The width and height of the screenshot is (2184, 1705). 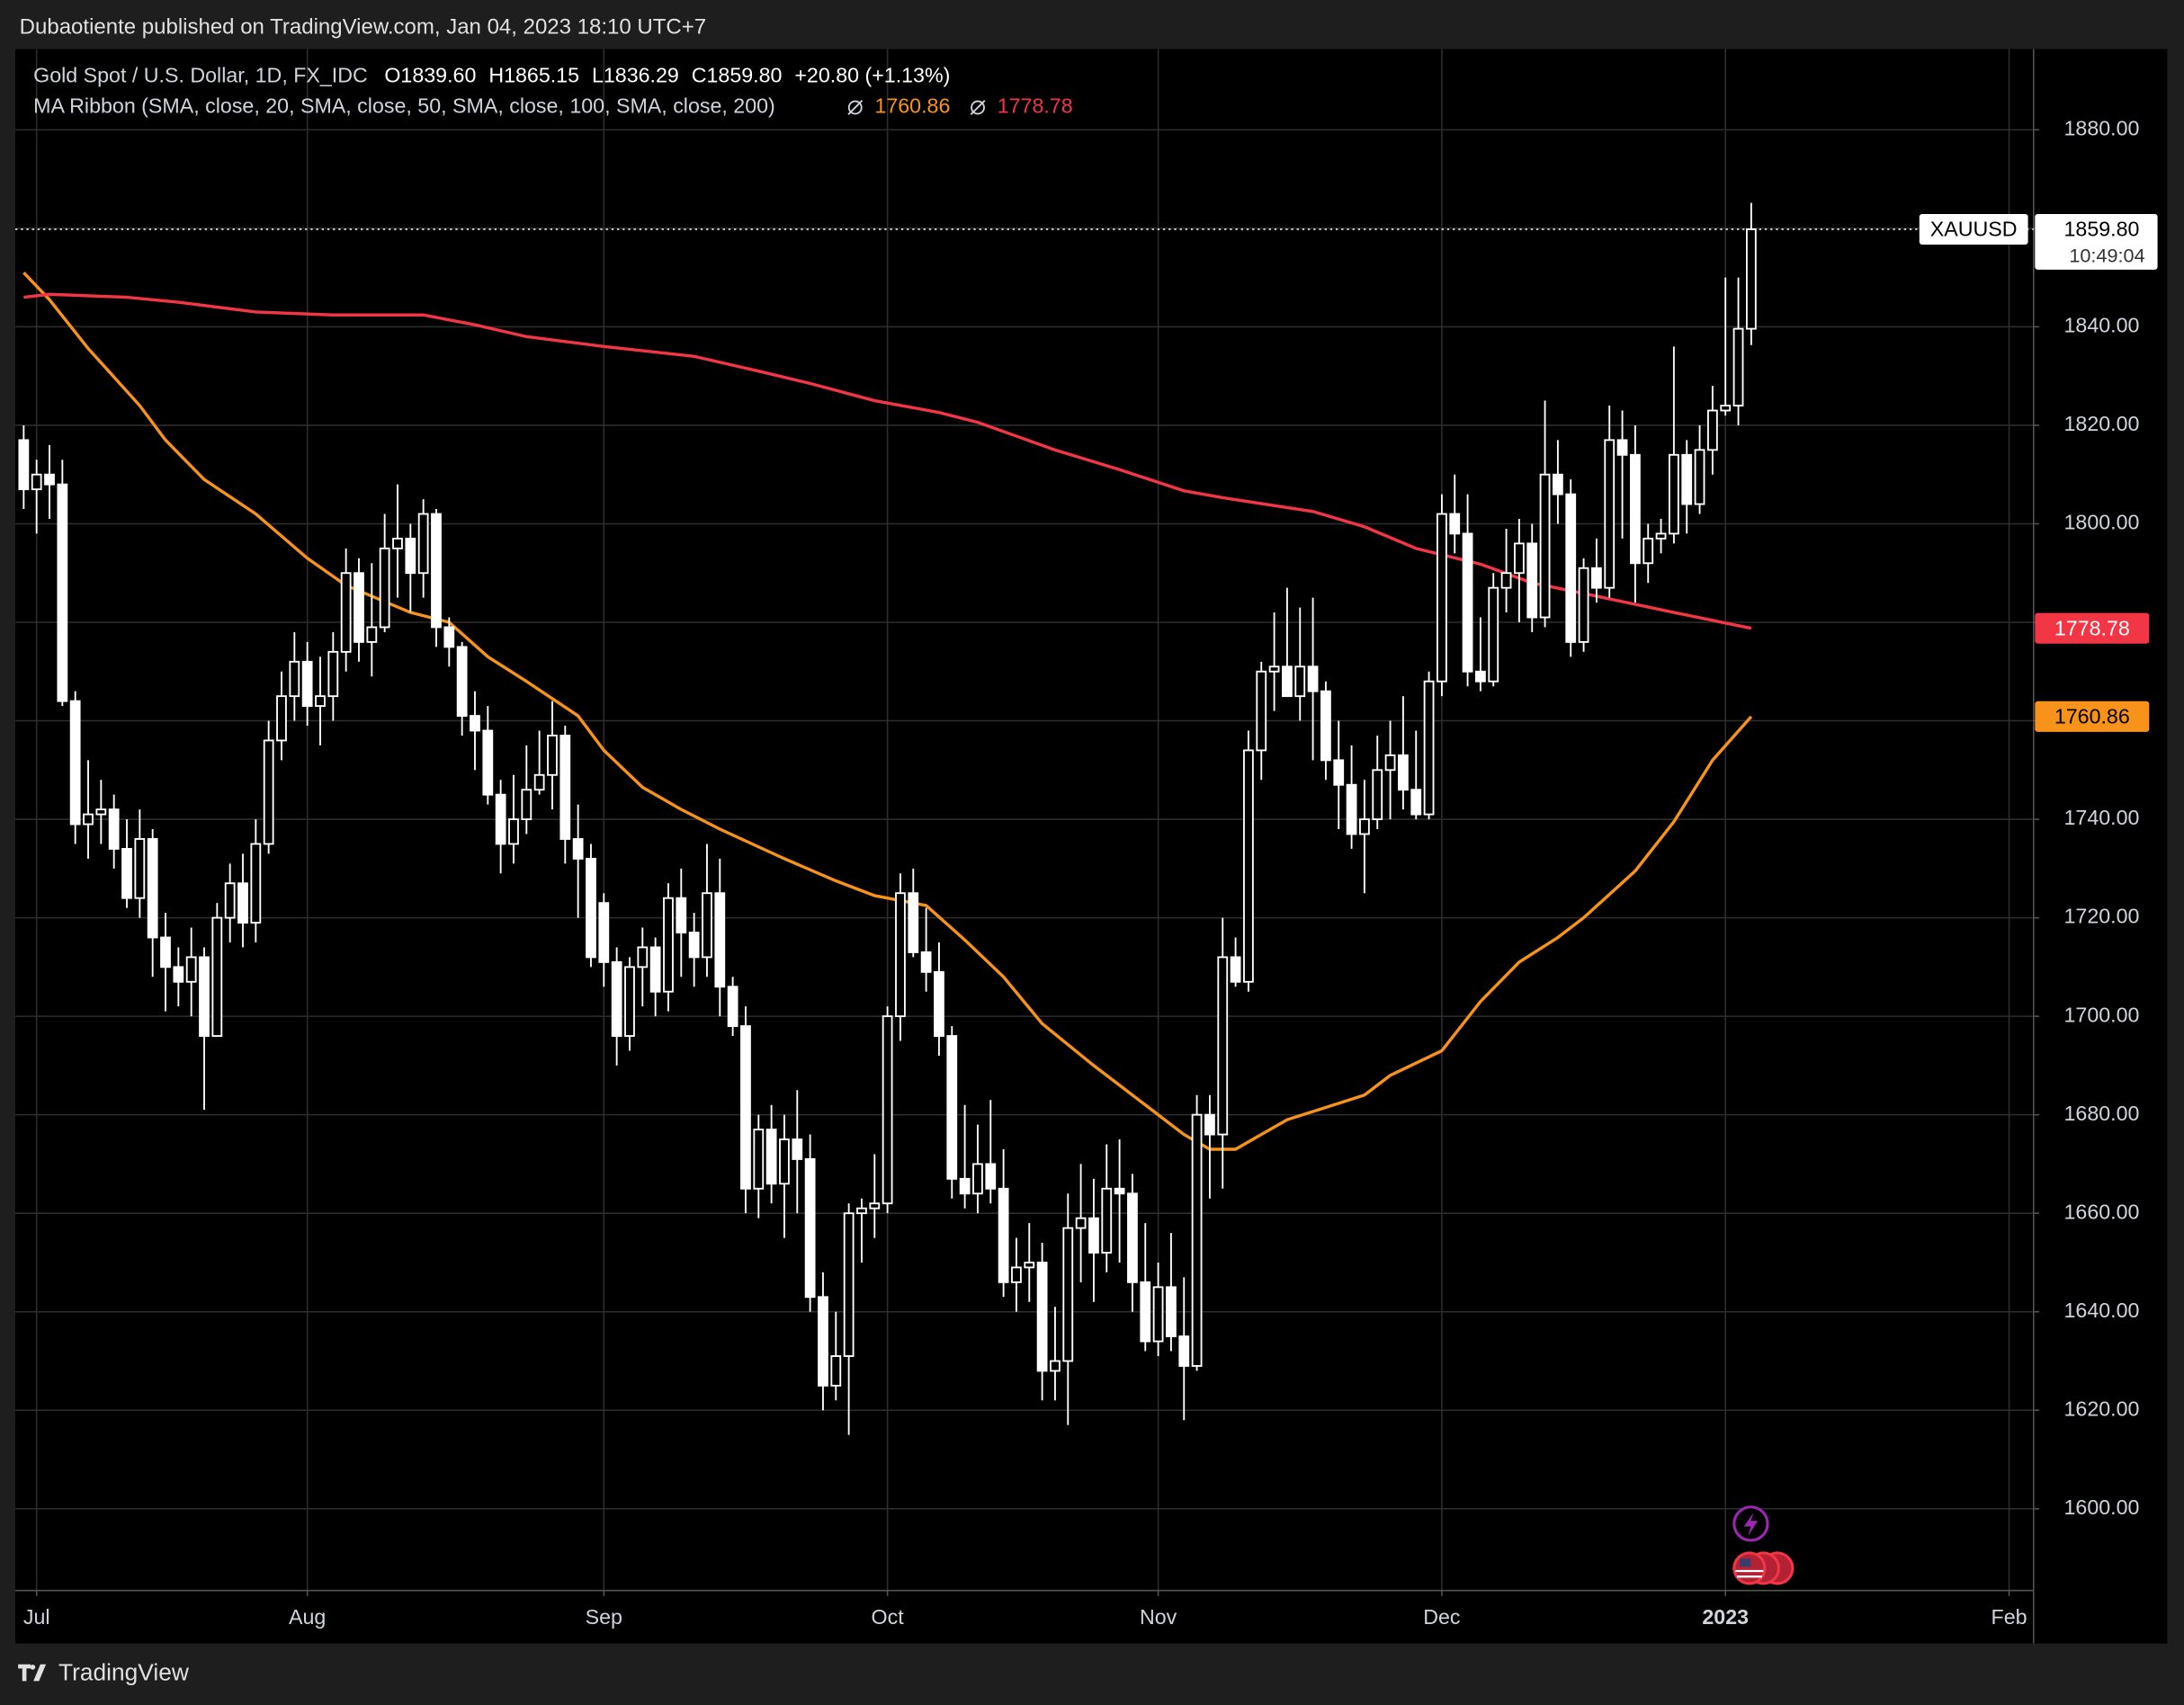 What do you see at coordinates (37, 1617) in the screenshot?
I see `x-tick-label: Jul` at bounding box center [37, 1617].